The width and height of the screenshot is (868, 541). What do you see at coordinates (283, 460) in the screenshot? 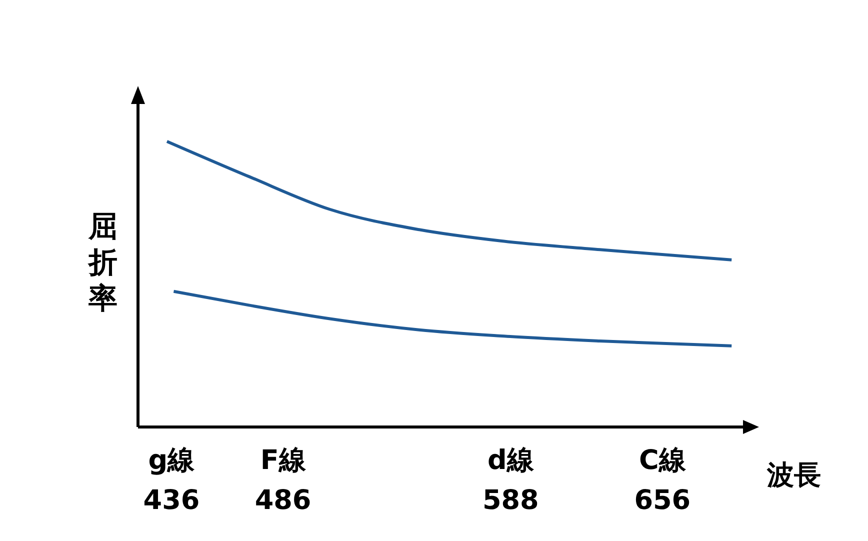
I see `text: F線` at bounding box center [283, 460].